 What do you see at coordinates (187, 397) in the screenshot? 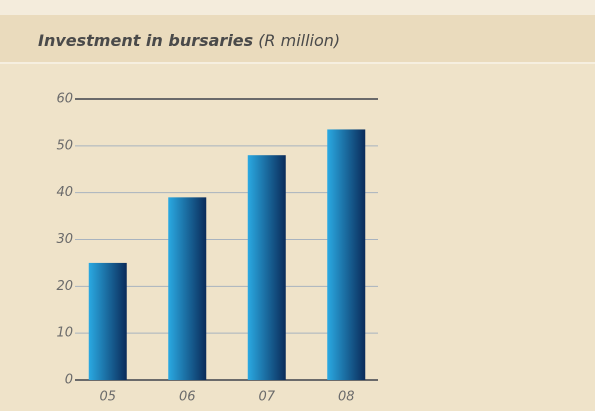
I see `x-tick-label: 06` at bounding box center [187, 397].